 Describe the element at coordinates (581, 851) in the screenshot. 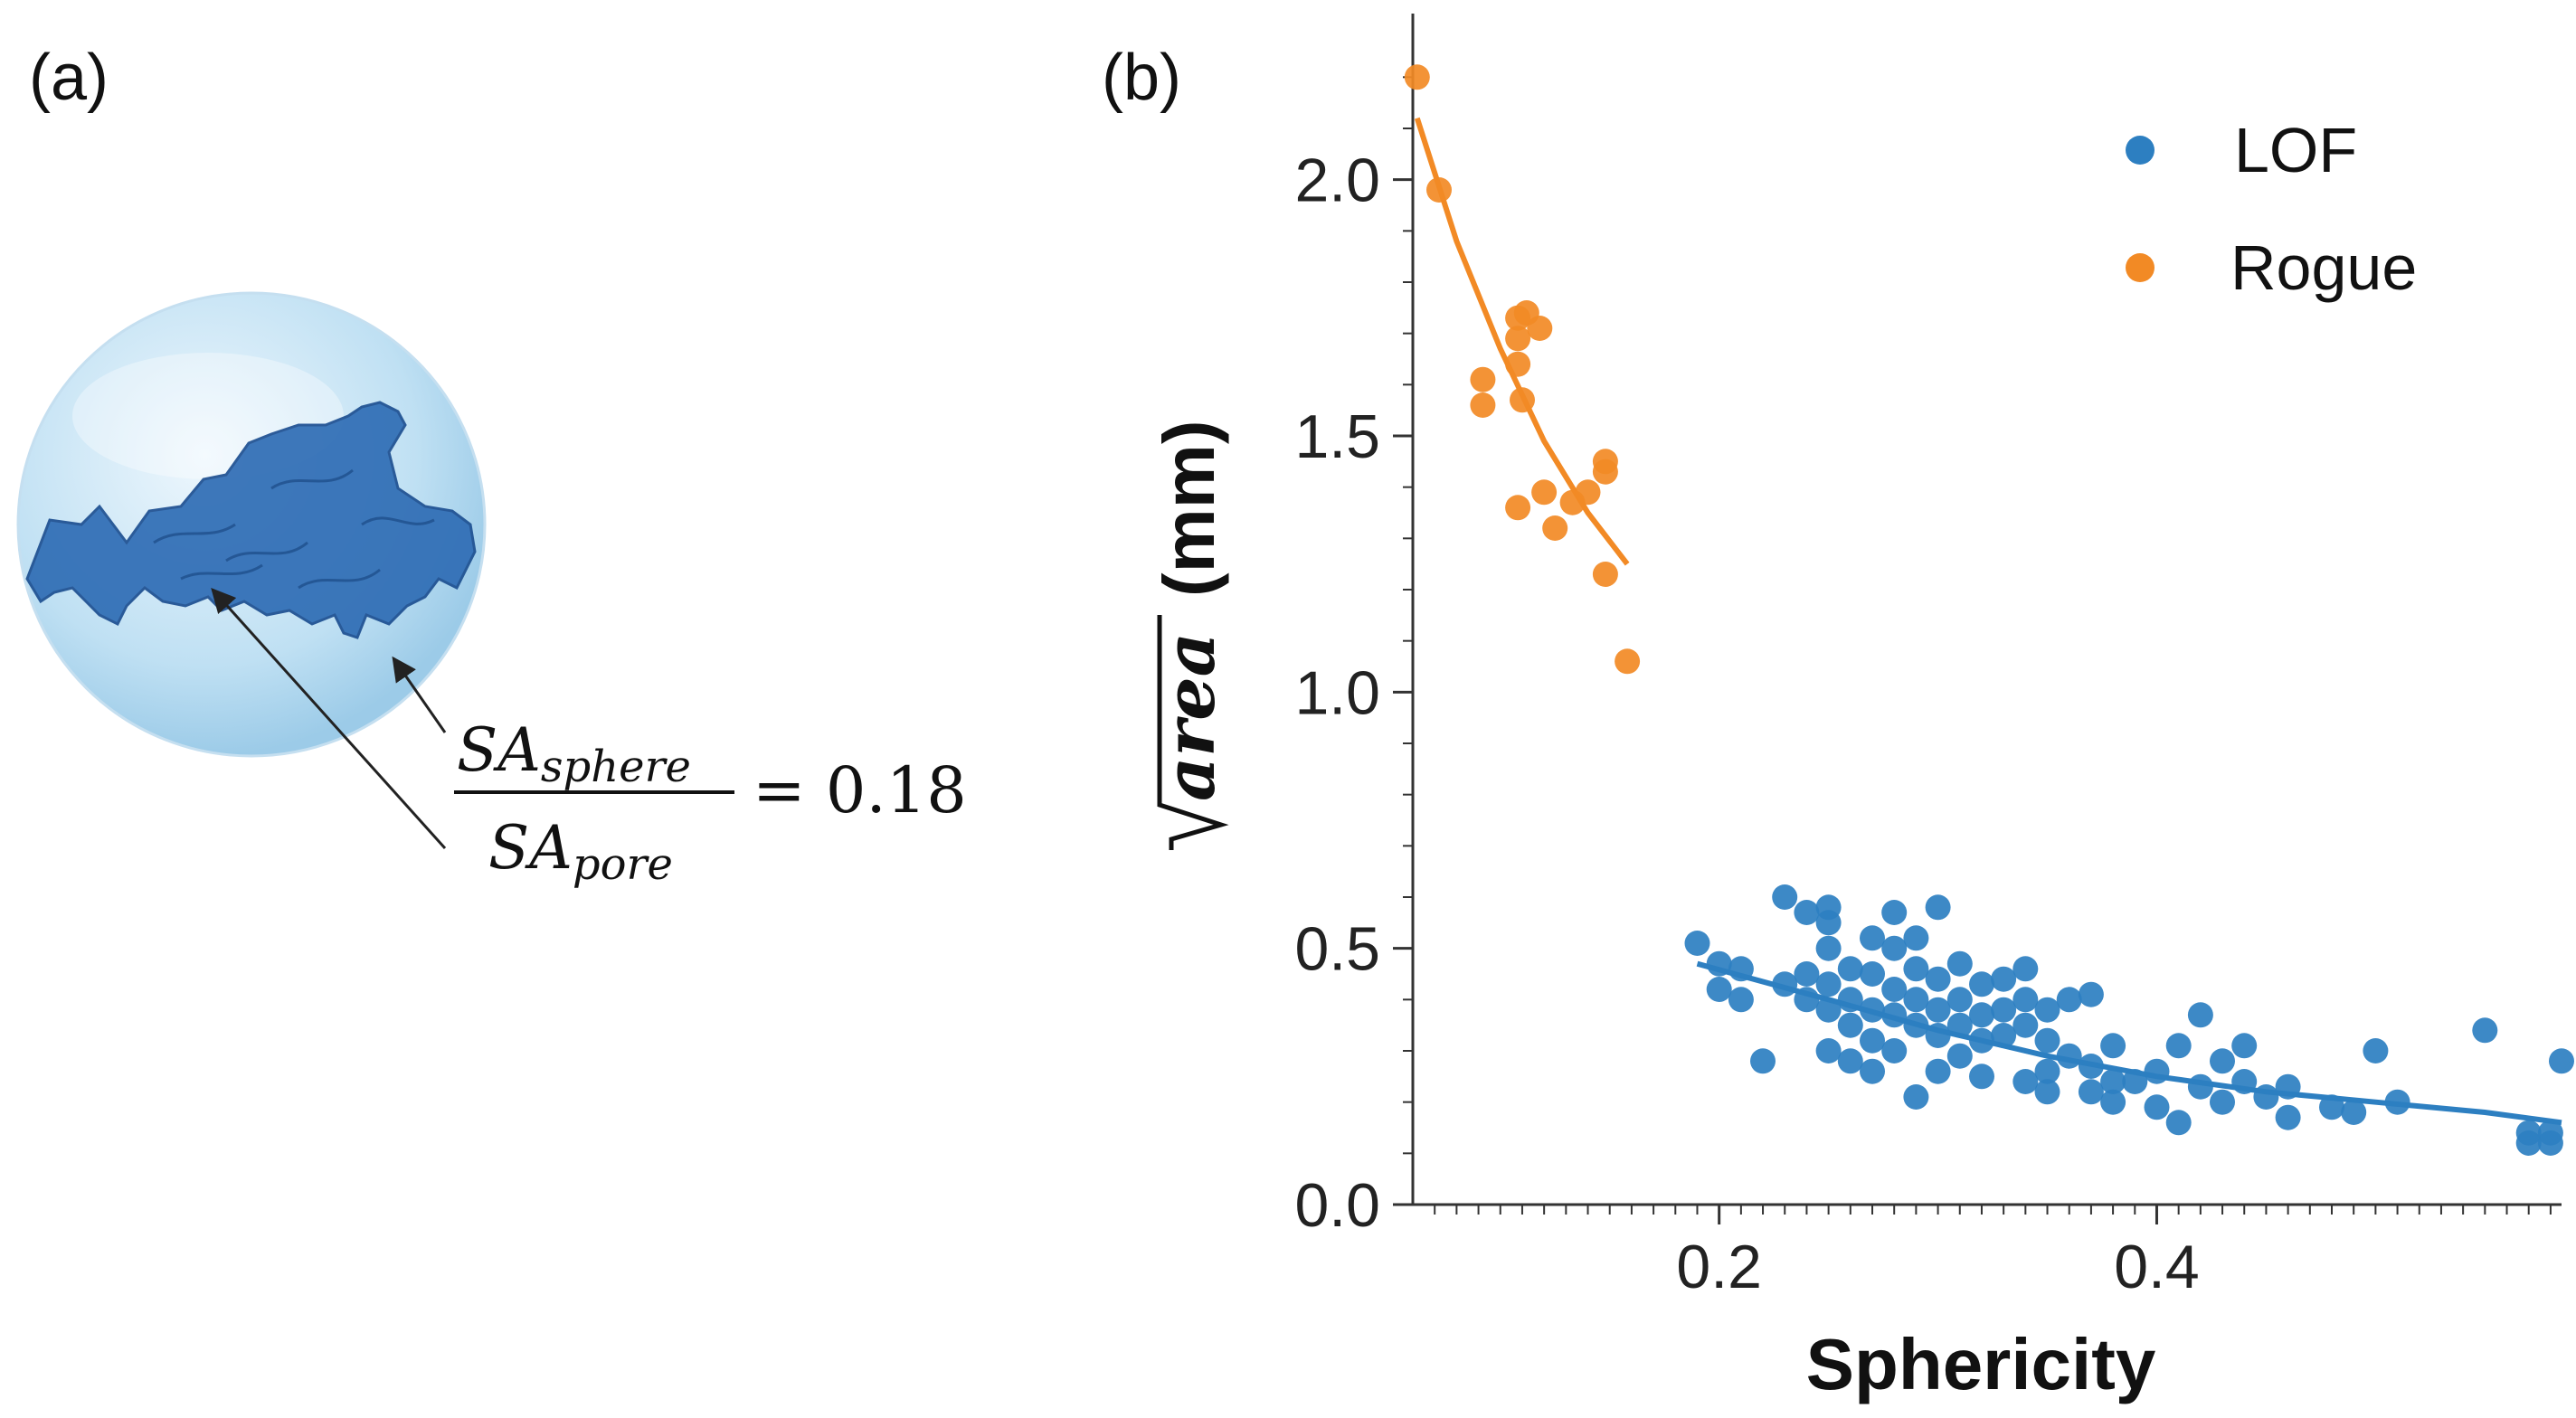

I see `formula-denominator: SApore` at that location.